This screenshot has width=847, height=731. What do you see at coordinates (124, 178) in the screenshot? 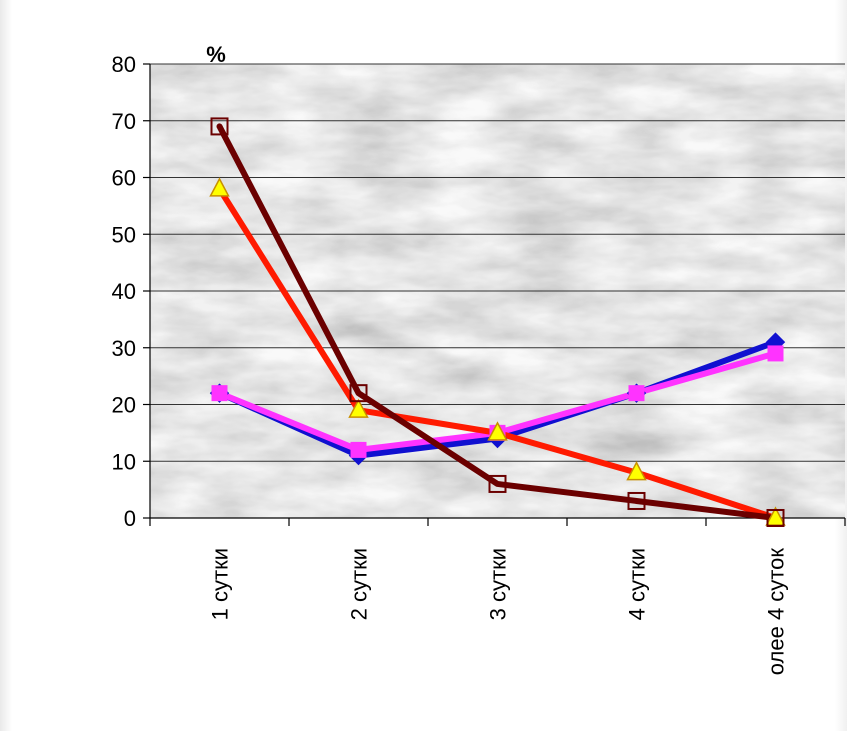
I see `y-tick-label: 60` at bounding box center [124, 178].